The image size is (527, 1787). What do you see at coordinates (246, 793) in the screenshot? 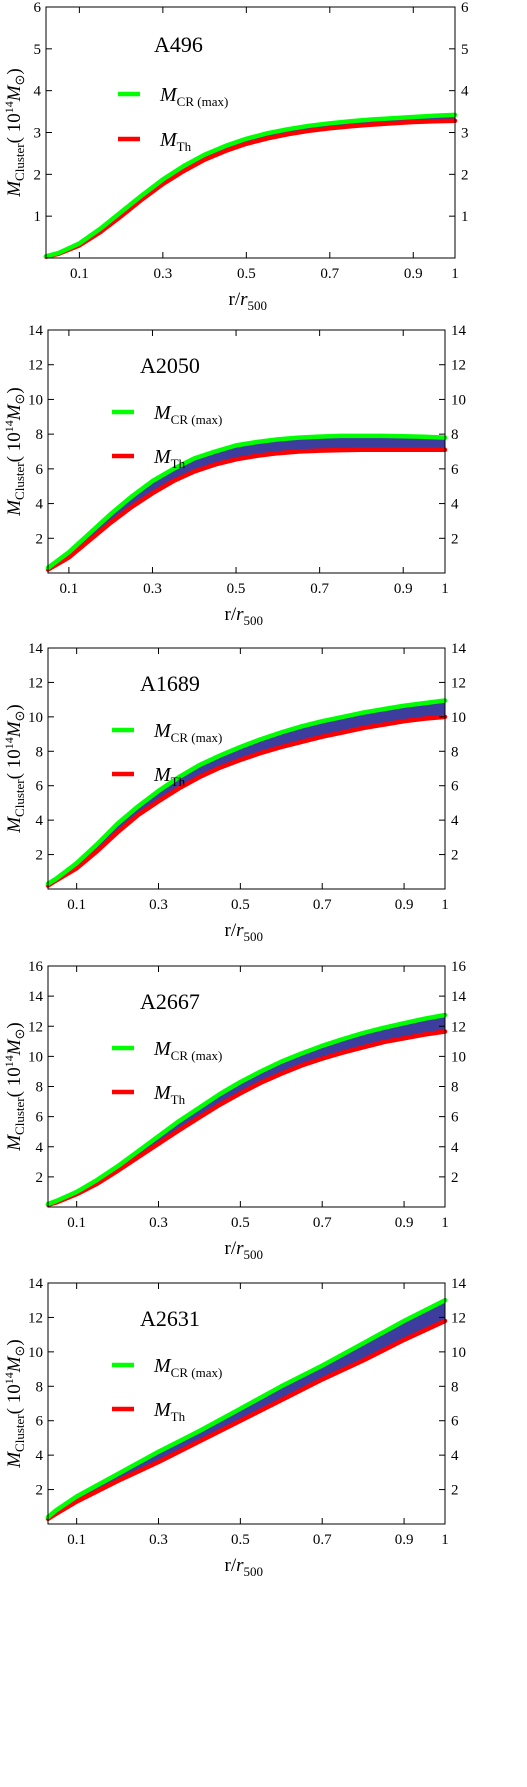
I see `band-area` at bounding box center [246, 793].